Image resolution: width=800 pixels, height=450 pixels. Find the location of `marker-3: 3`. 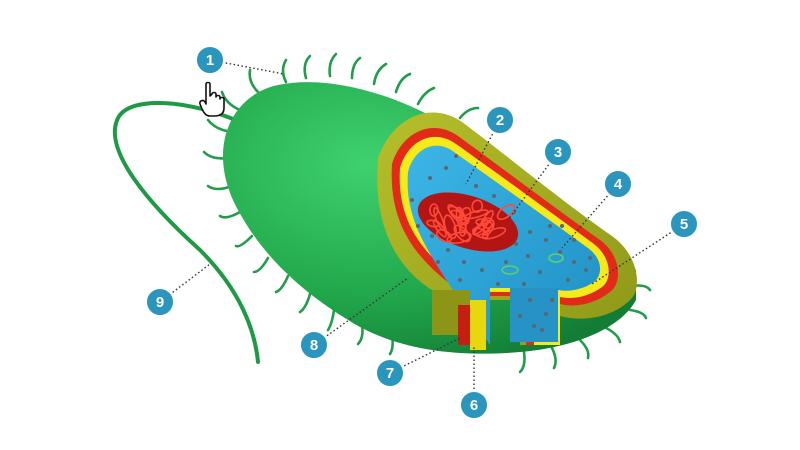

marker-3: 3 is located at coordinates (558, 152).